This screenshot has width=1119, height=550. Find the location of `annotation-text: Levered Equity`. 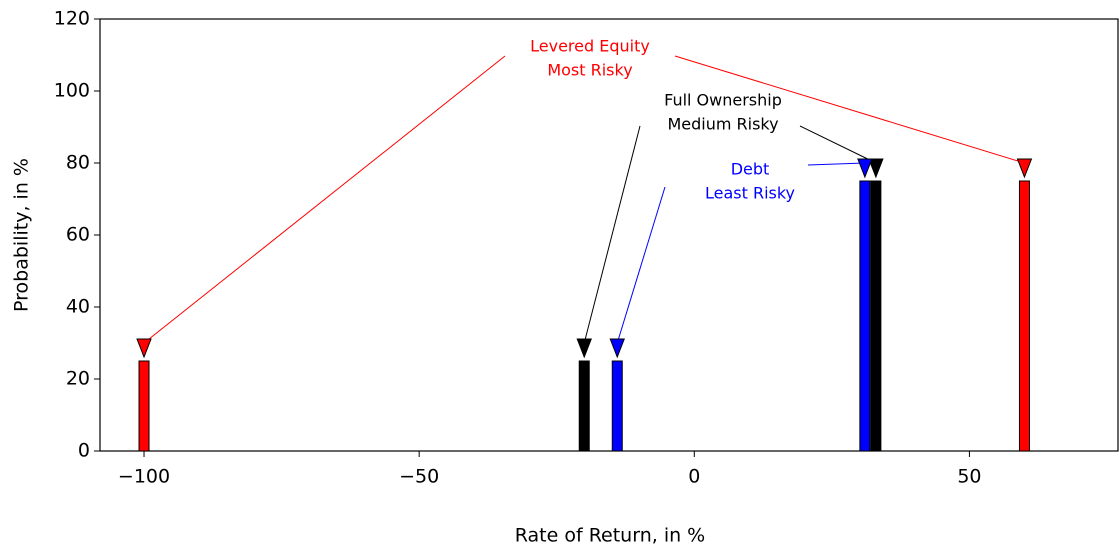

annotation-text: Levered Equity is located at coordinates (590, 46).